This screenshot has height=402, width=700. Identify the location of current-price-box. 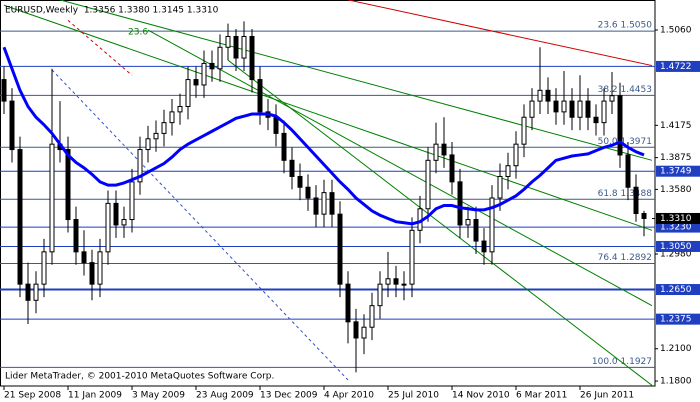
(678, 218).